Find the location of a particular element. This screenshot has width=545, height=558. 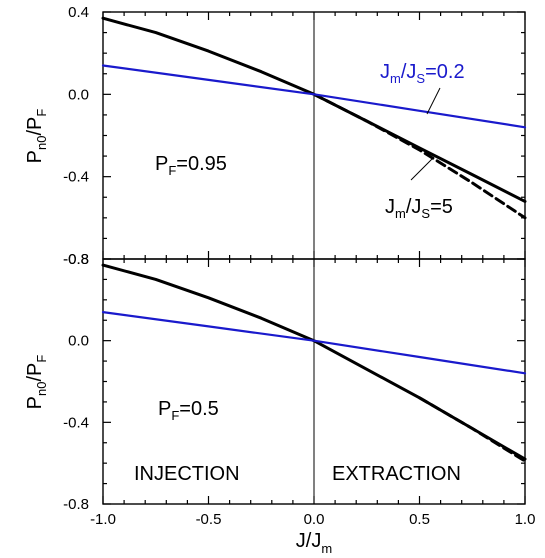

annotation-pointer-black is located at coordinates (422, 168).